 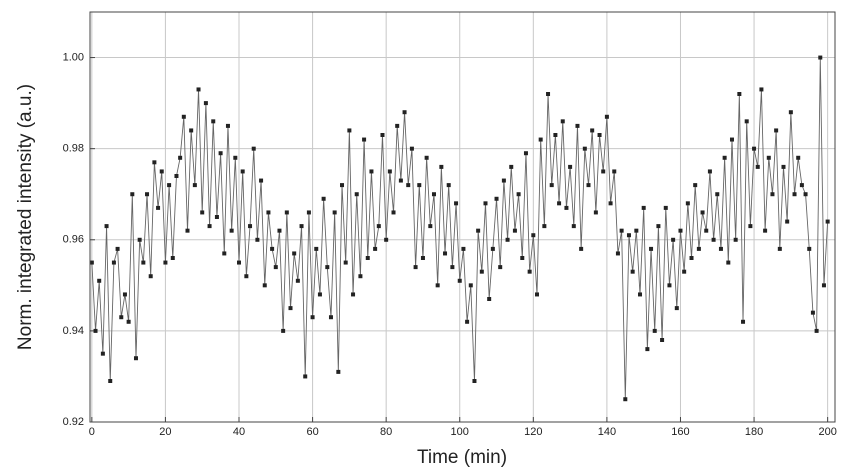 What do you see at coordinates (460, 432) in the screenshot?
I see `x-tick-label: 100` at bounding box center [460, 432].